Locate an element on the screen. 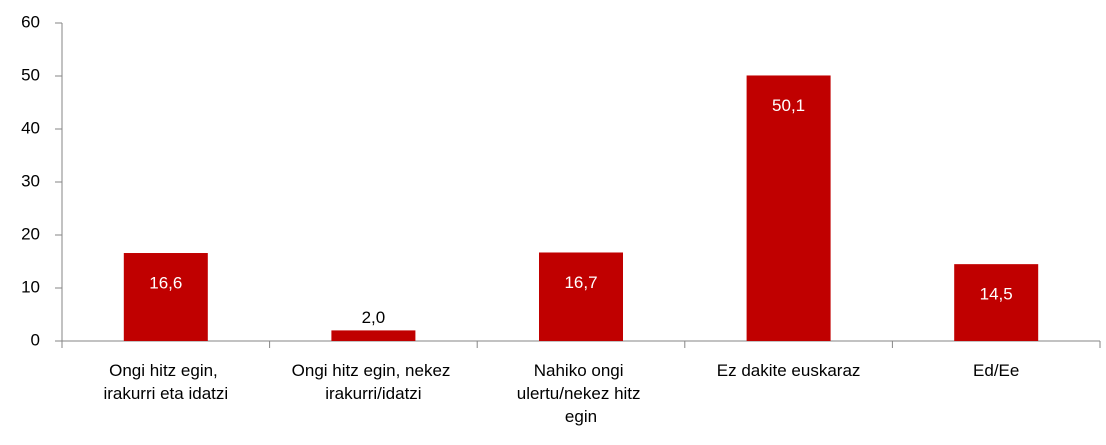  y-tick-label: 0 is located at coordinates (35, 339).